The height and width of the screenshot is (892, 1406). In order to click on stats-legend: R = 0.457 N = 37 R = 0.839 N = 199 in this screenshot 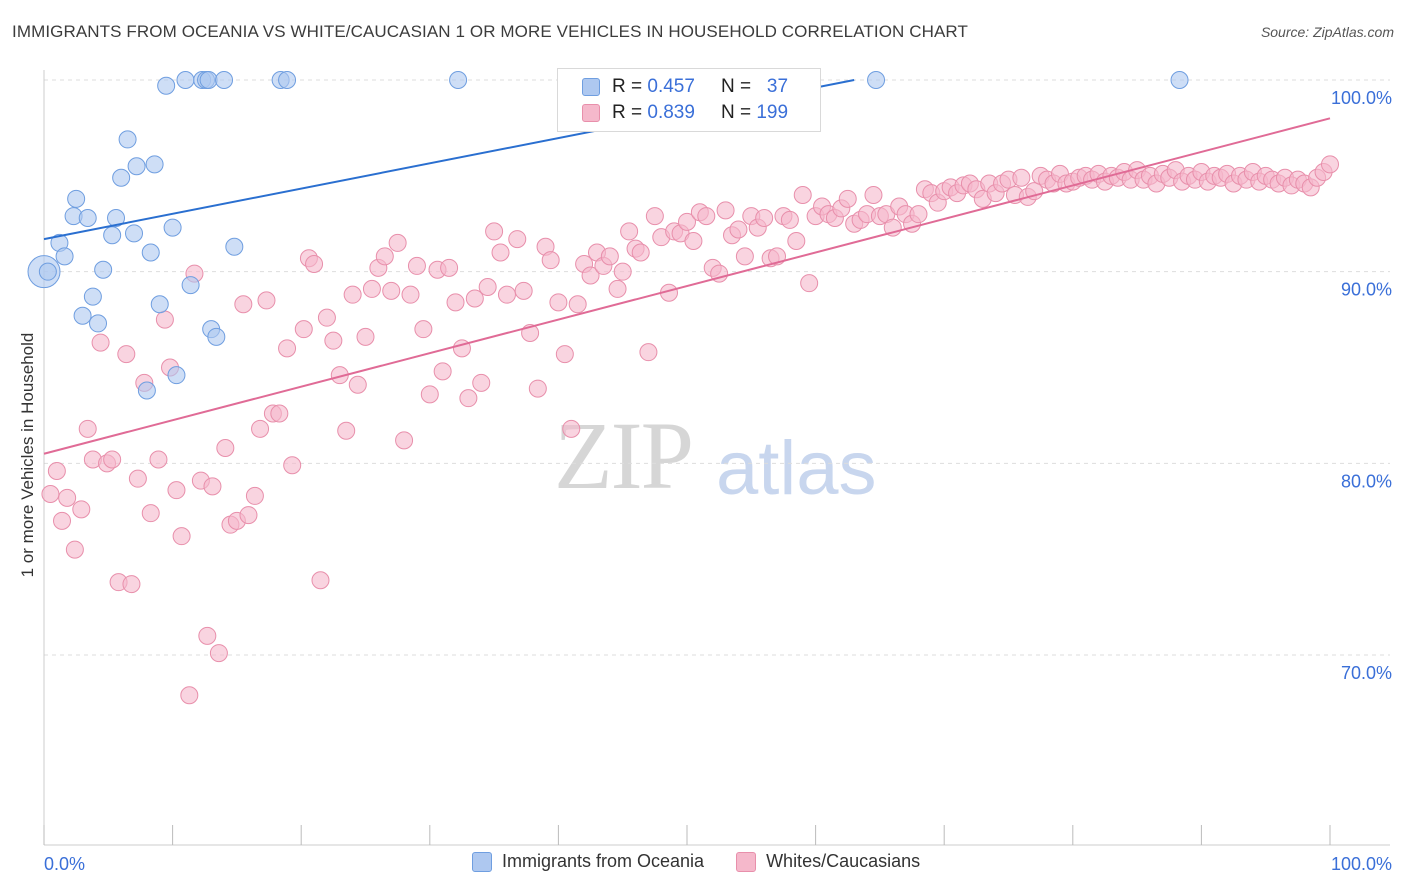, I will do `click(689, 100)`.